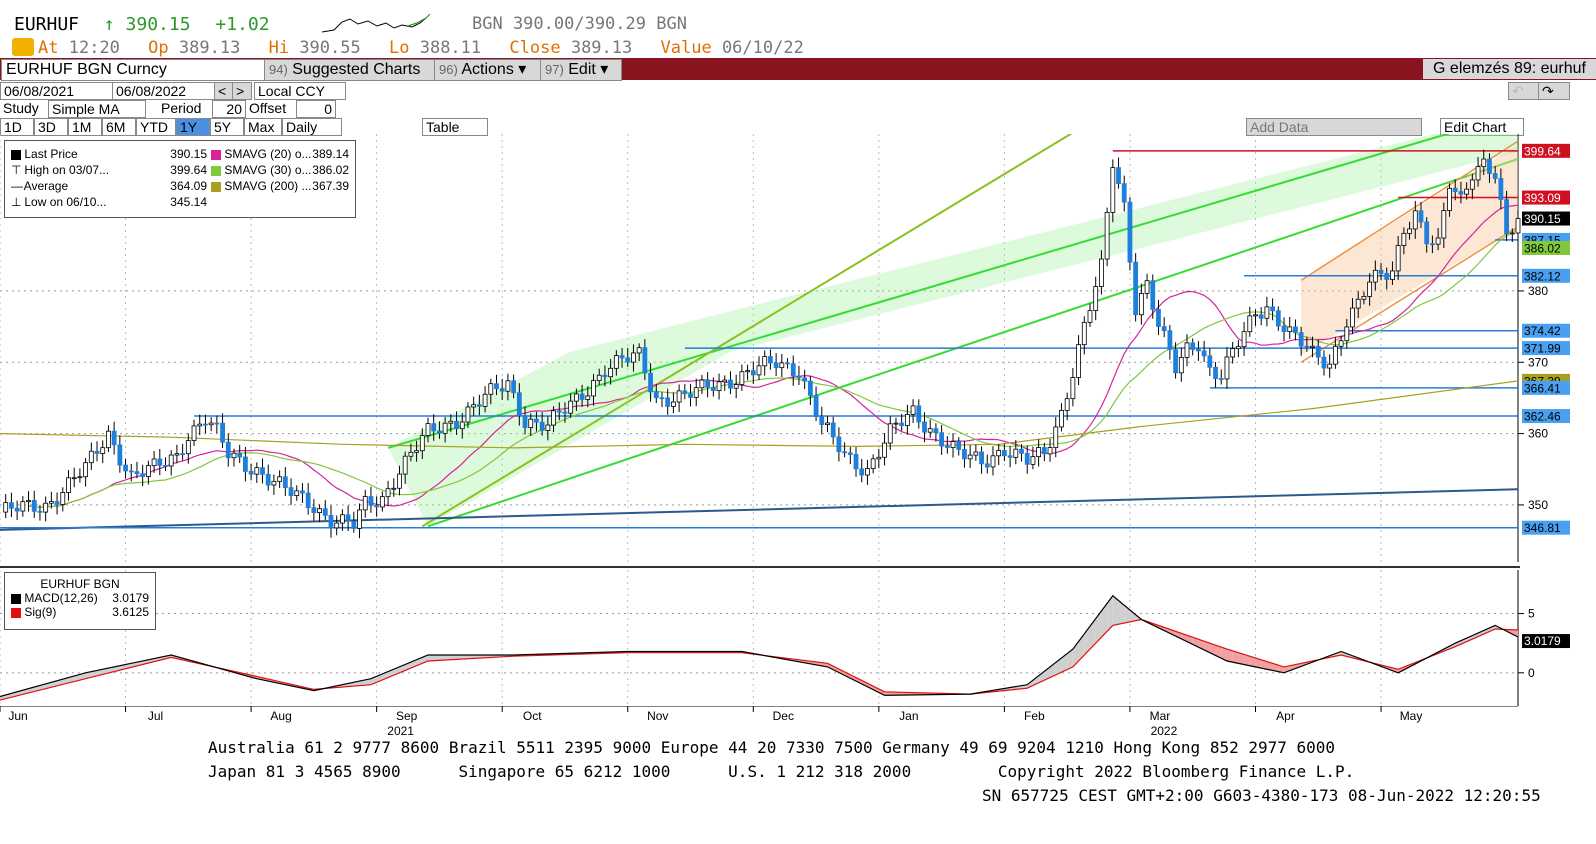  I want to click on close-value: 389.13, so click(601, 48).